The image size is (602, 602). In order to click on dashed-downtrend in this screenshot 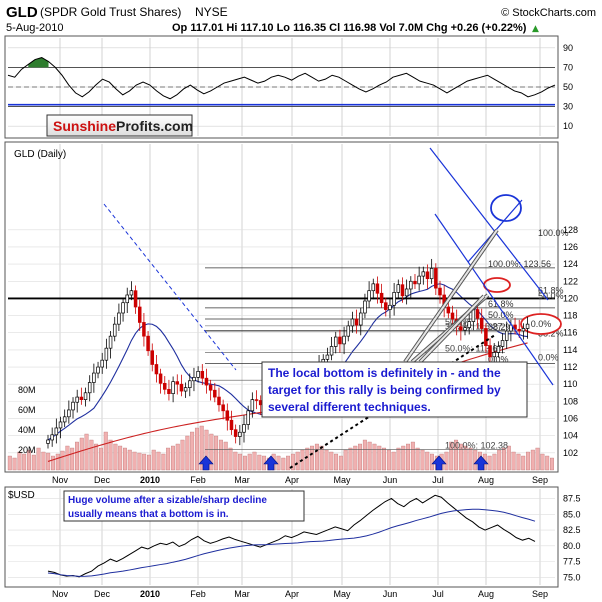, I will do `click(170, 287)`.